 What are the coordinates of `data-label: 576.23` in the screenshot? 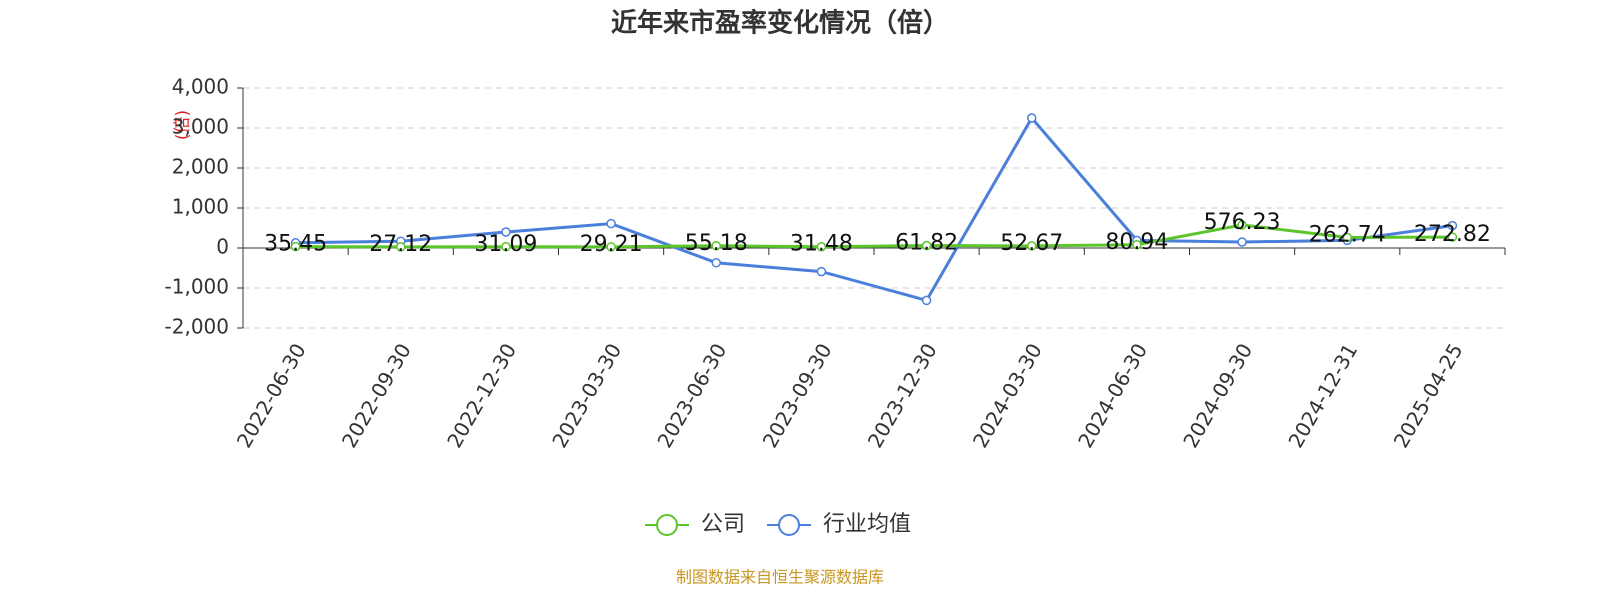 It's located at (1242, 222).